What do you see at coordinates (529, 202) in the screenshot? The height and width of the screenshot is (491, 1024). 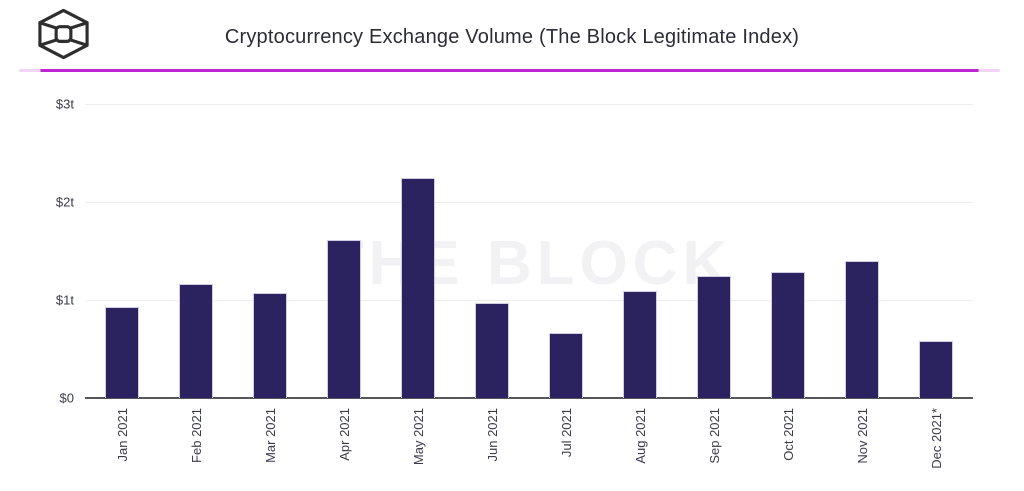 I see `gridline-2t` at bounding box center [529, 202].